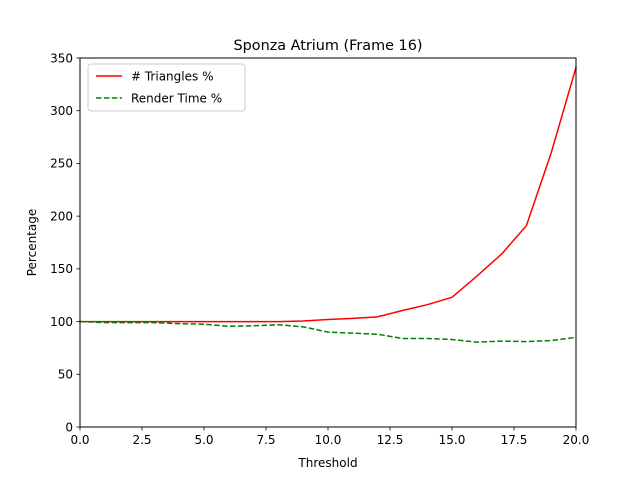 The width and height of the screenshot is (640, 480). What do you see at coordinates (141, 440) in the screenshot?
I see `x-tick-label: 2.5` at bounding box center [141, 440].